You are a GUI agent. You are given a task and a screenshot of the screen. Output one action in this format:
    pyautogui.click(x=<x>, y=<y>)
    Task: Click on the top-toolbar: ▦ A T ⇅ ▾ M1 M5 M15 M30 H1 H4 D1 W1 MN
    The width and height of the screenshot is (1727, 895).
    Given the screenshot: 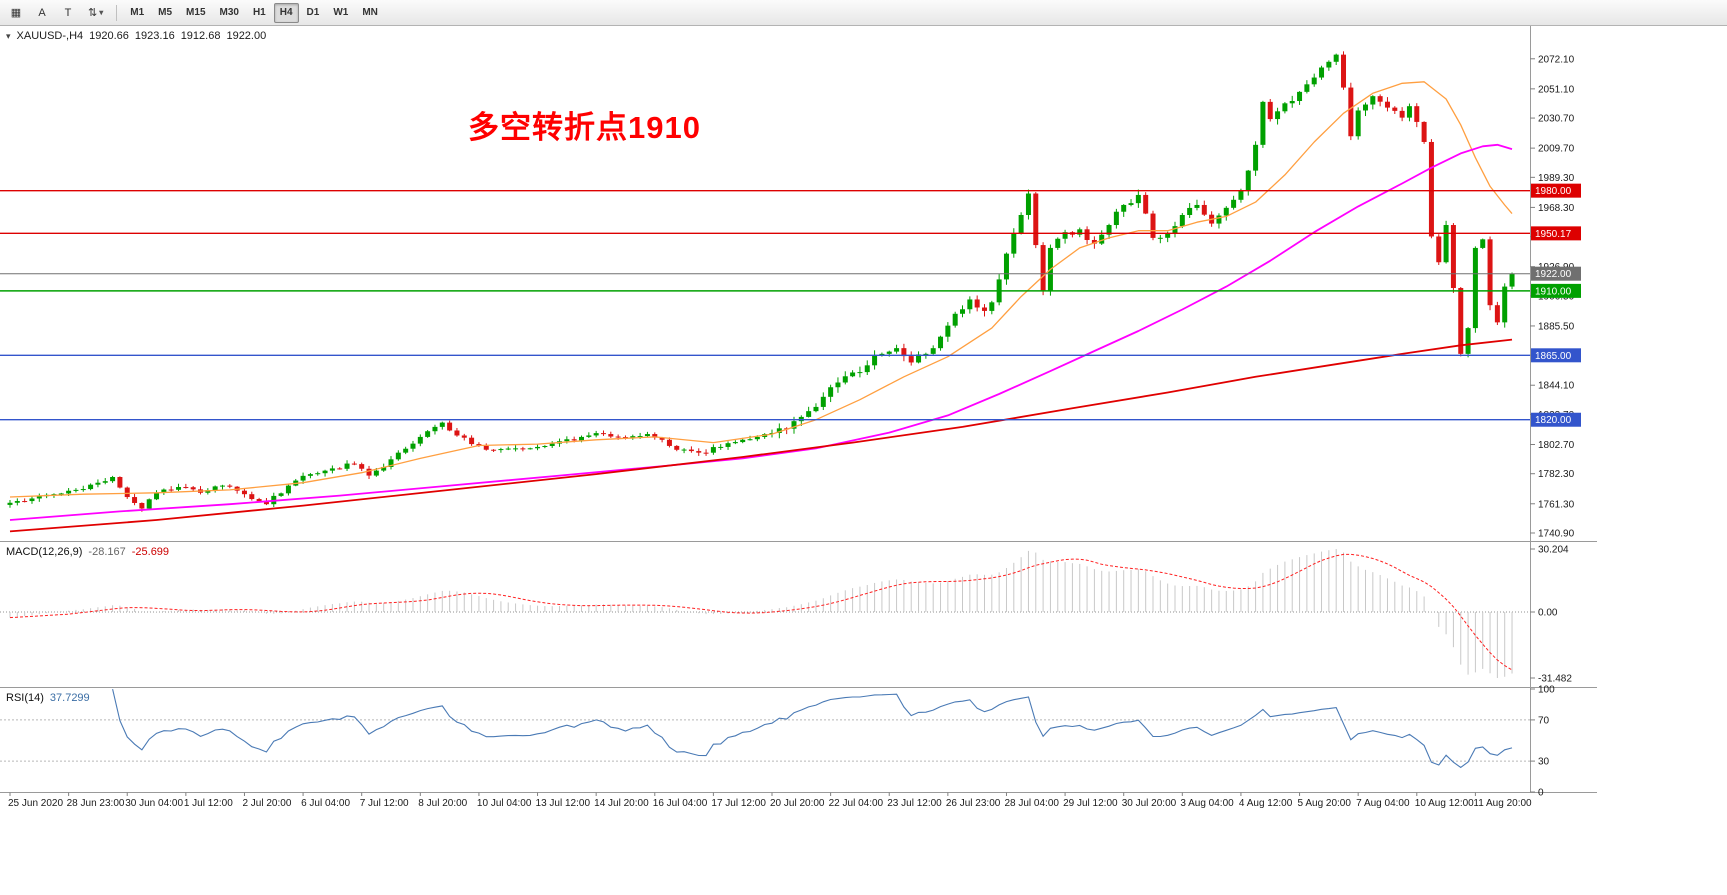 What is the action you would take?
    pyautogui.click(x=863, y=13)
    